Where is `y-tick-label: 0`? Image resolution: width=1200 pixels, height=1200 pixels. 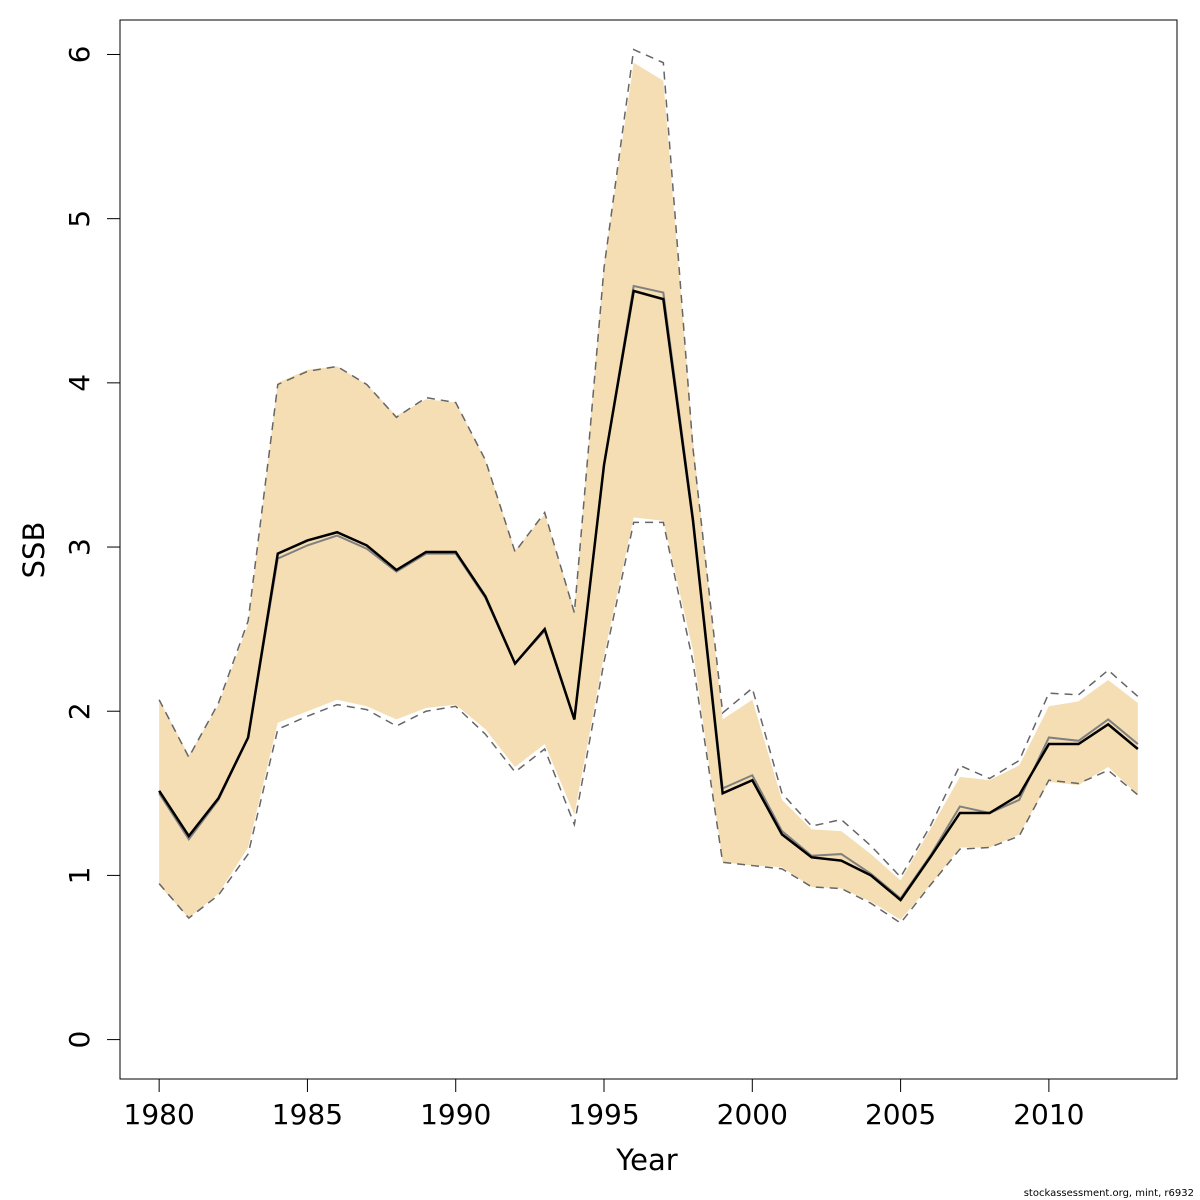 y-tick-label: 0 is located at coordinates (79, 1040).